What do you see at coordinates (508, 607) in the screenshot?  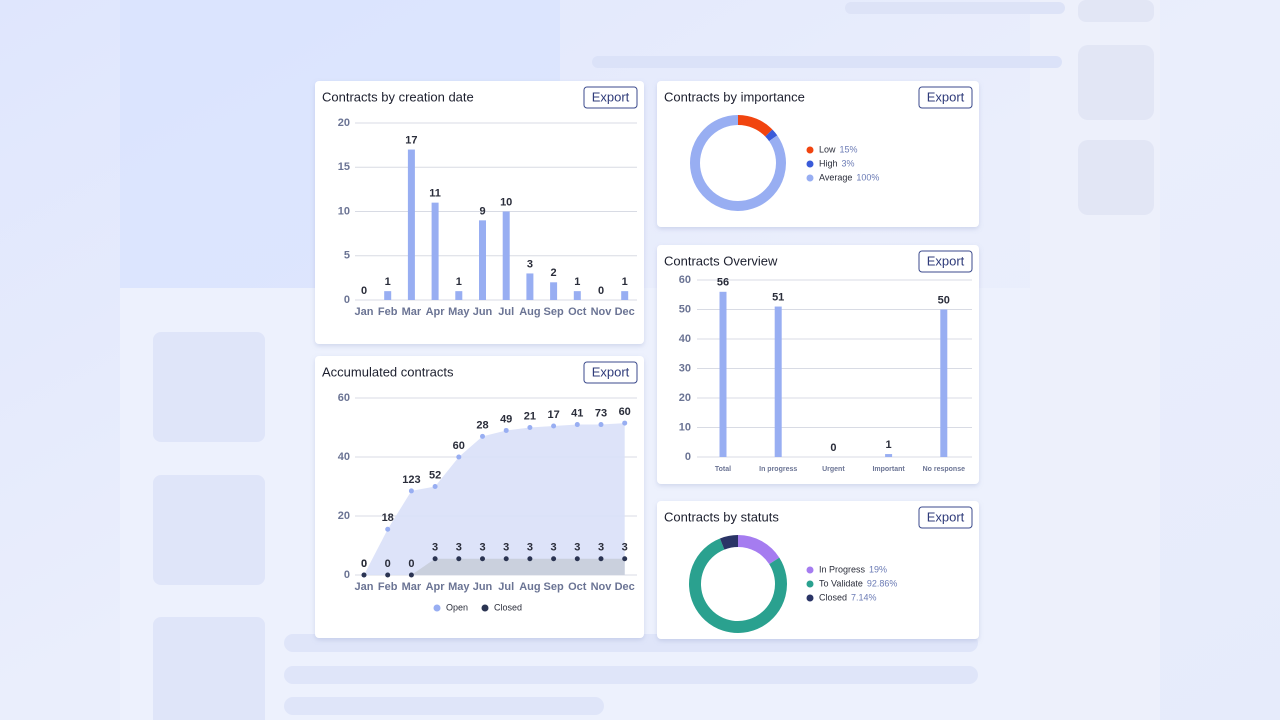 I see `legend-label: Closed` at bounding box center [508, 607].